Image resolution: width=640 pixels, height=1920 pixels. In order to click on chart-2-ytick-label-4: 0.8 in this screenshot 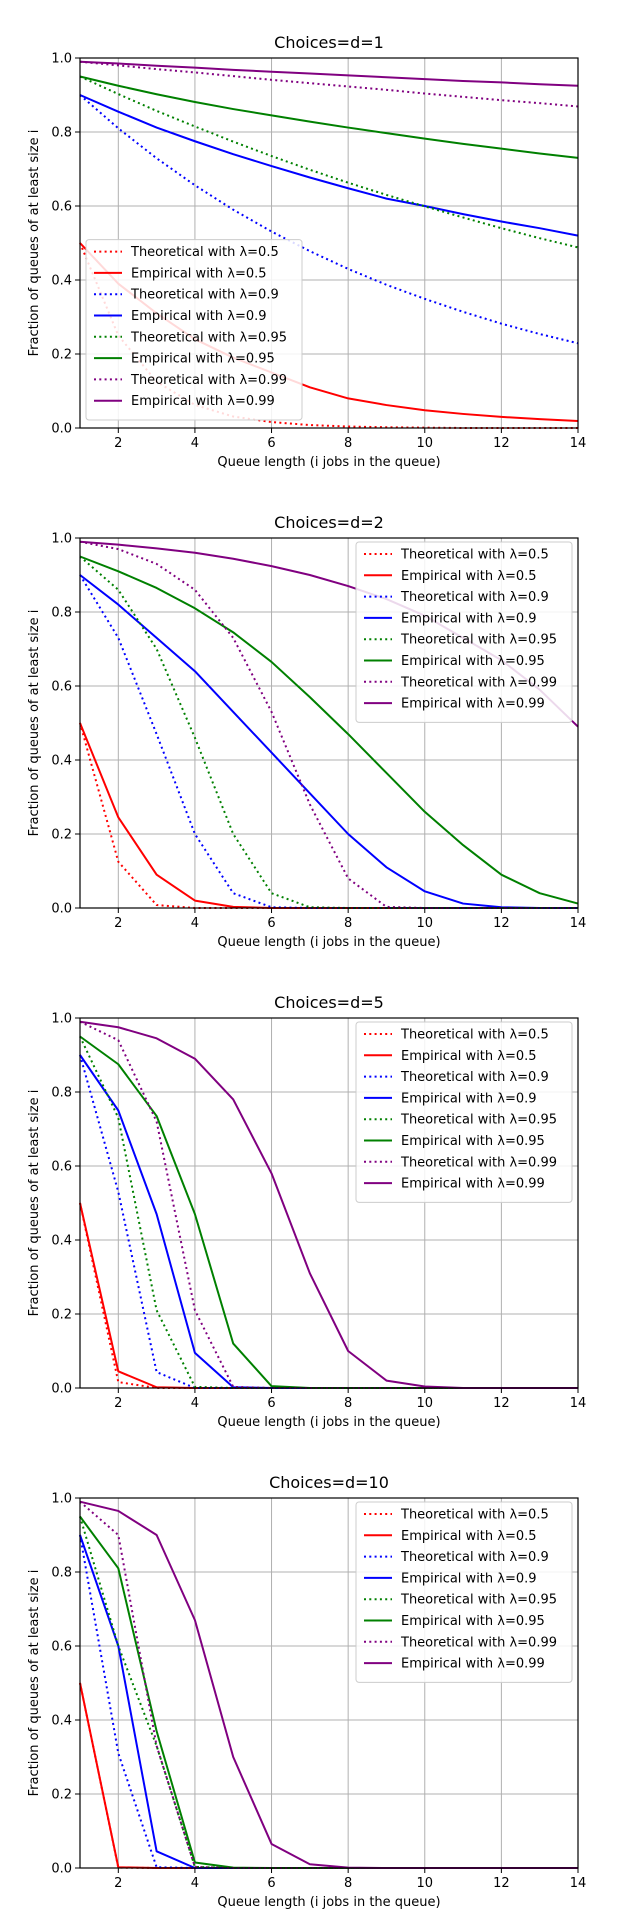, I will do `click(61, 613)`.